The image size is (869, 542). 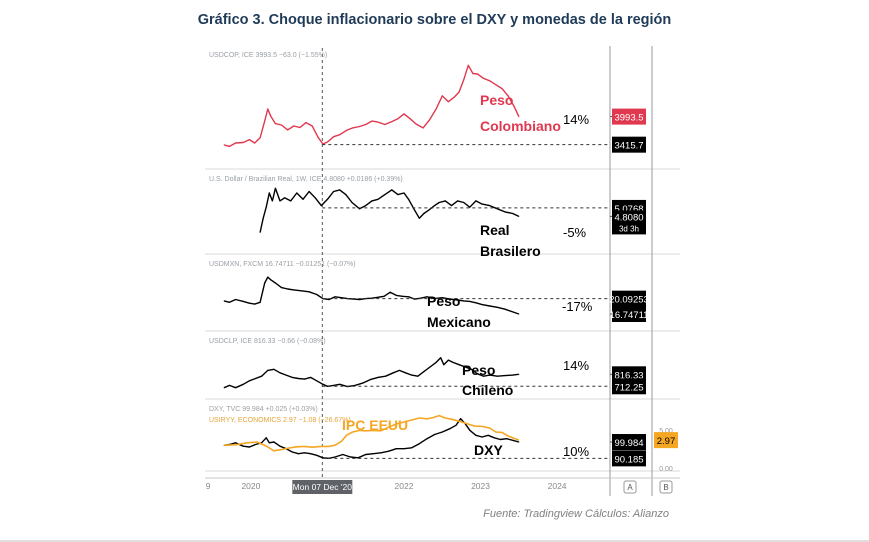 I want to click on panel-header-0: USDCOP, ICE 3993.5 −63.0 (−1.55%), so click(x=268, y=55).